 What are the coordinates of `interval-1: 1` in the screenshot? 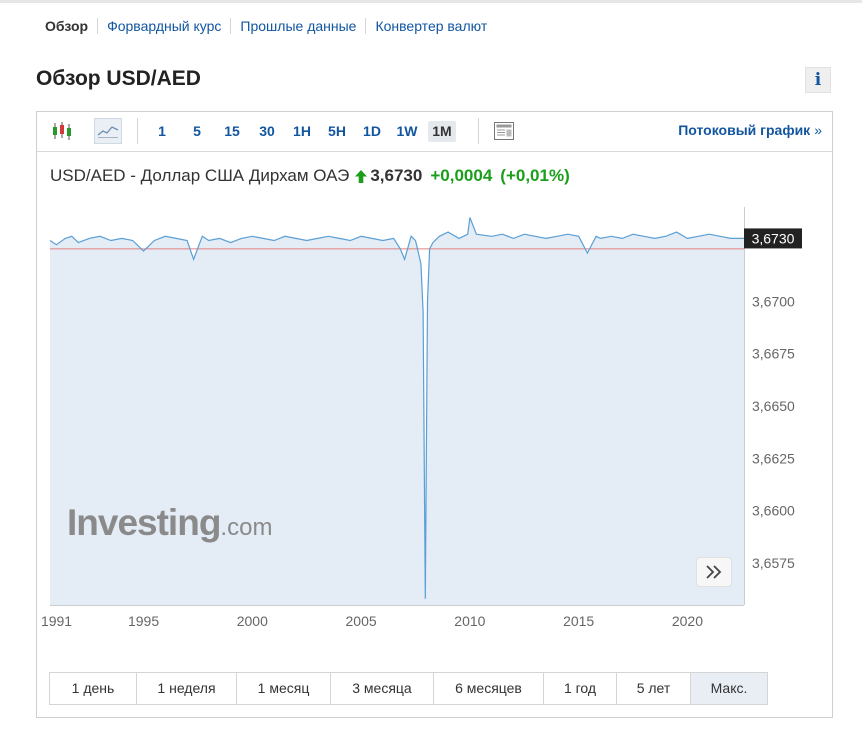 It's located at (162, 131).